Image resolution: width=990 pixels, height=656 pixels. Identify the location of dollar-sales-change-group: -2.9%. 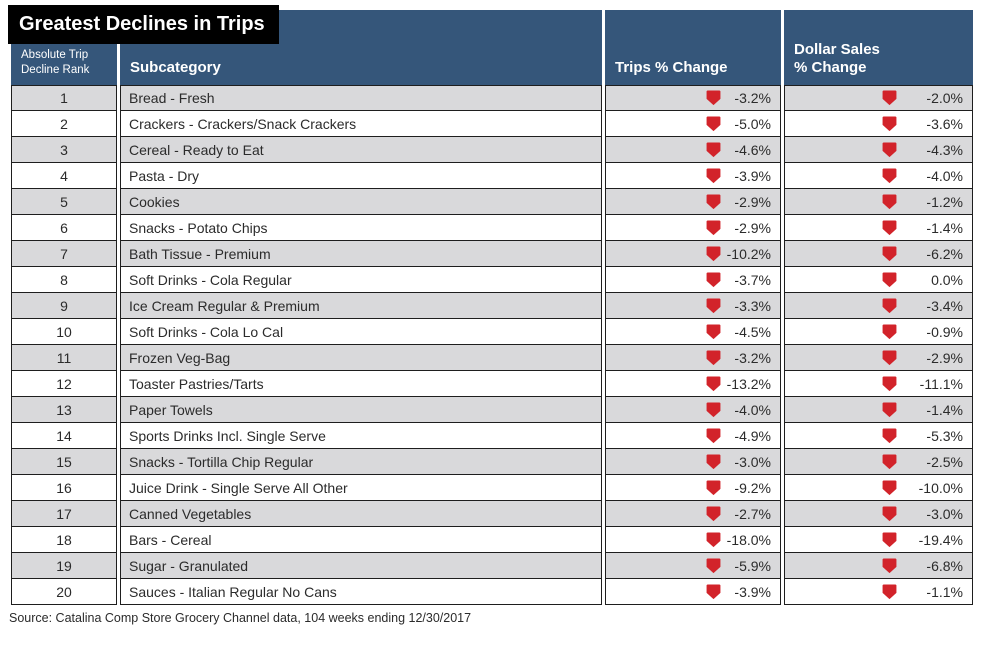
(874, 358).